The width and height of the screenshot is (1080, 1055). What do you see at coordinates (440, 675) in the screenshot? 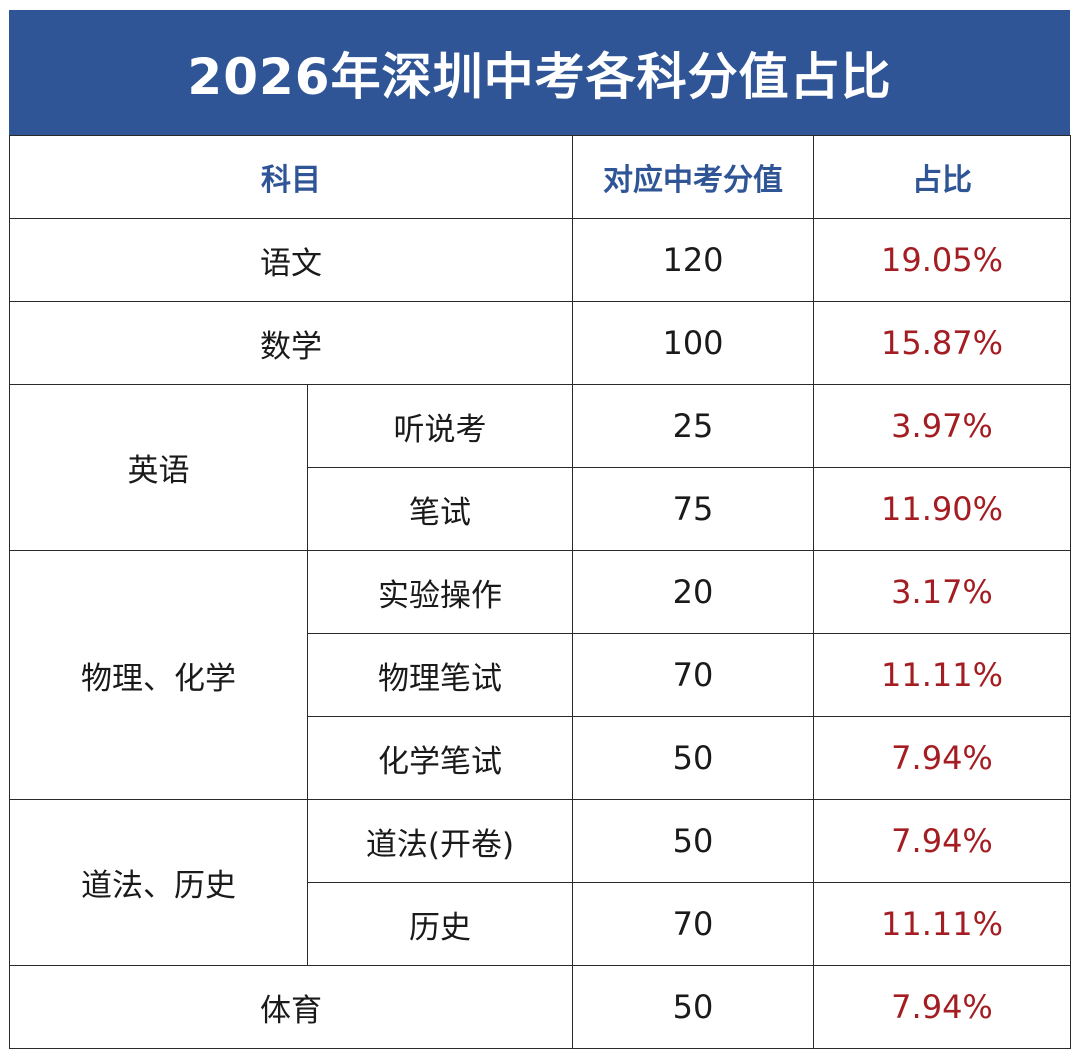
I see `subpart-cell: 物理笔试` at bounding box center [440, 675].